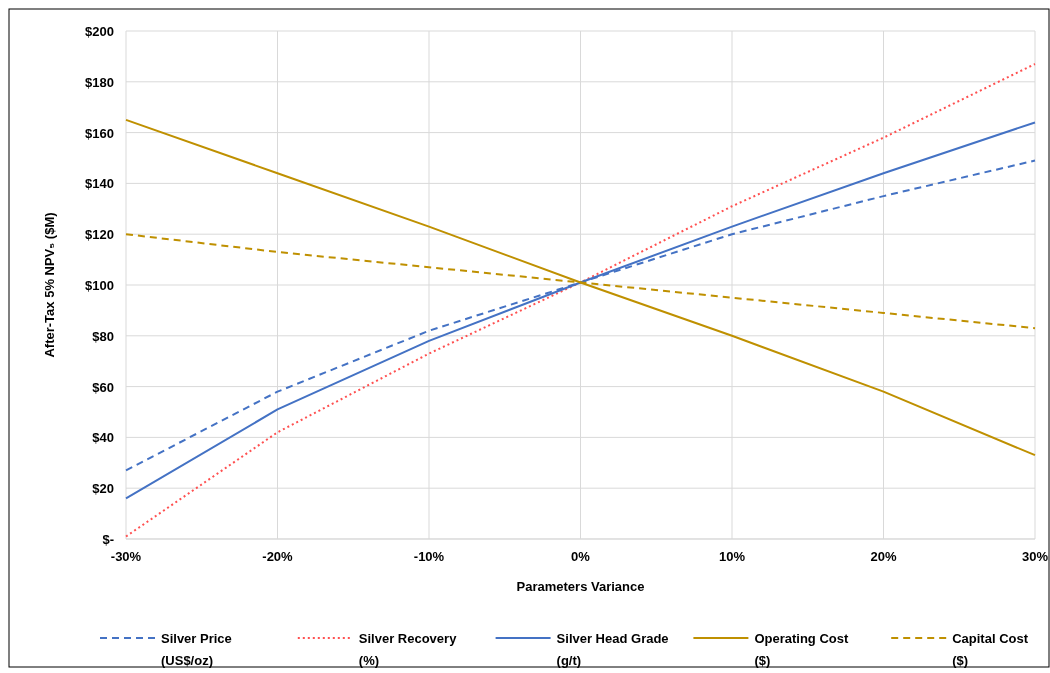 The height and width of the screenshot is (673, 1050). What do you see at coordinates (196, 649) in the screenshot?
I see `legend-label: Silver Price (US$/oz)` at bounding box center [196, 649].